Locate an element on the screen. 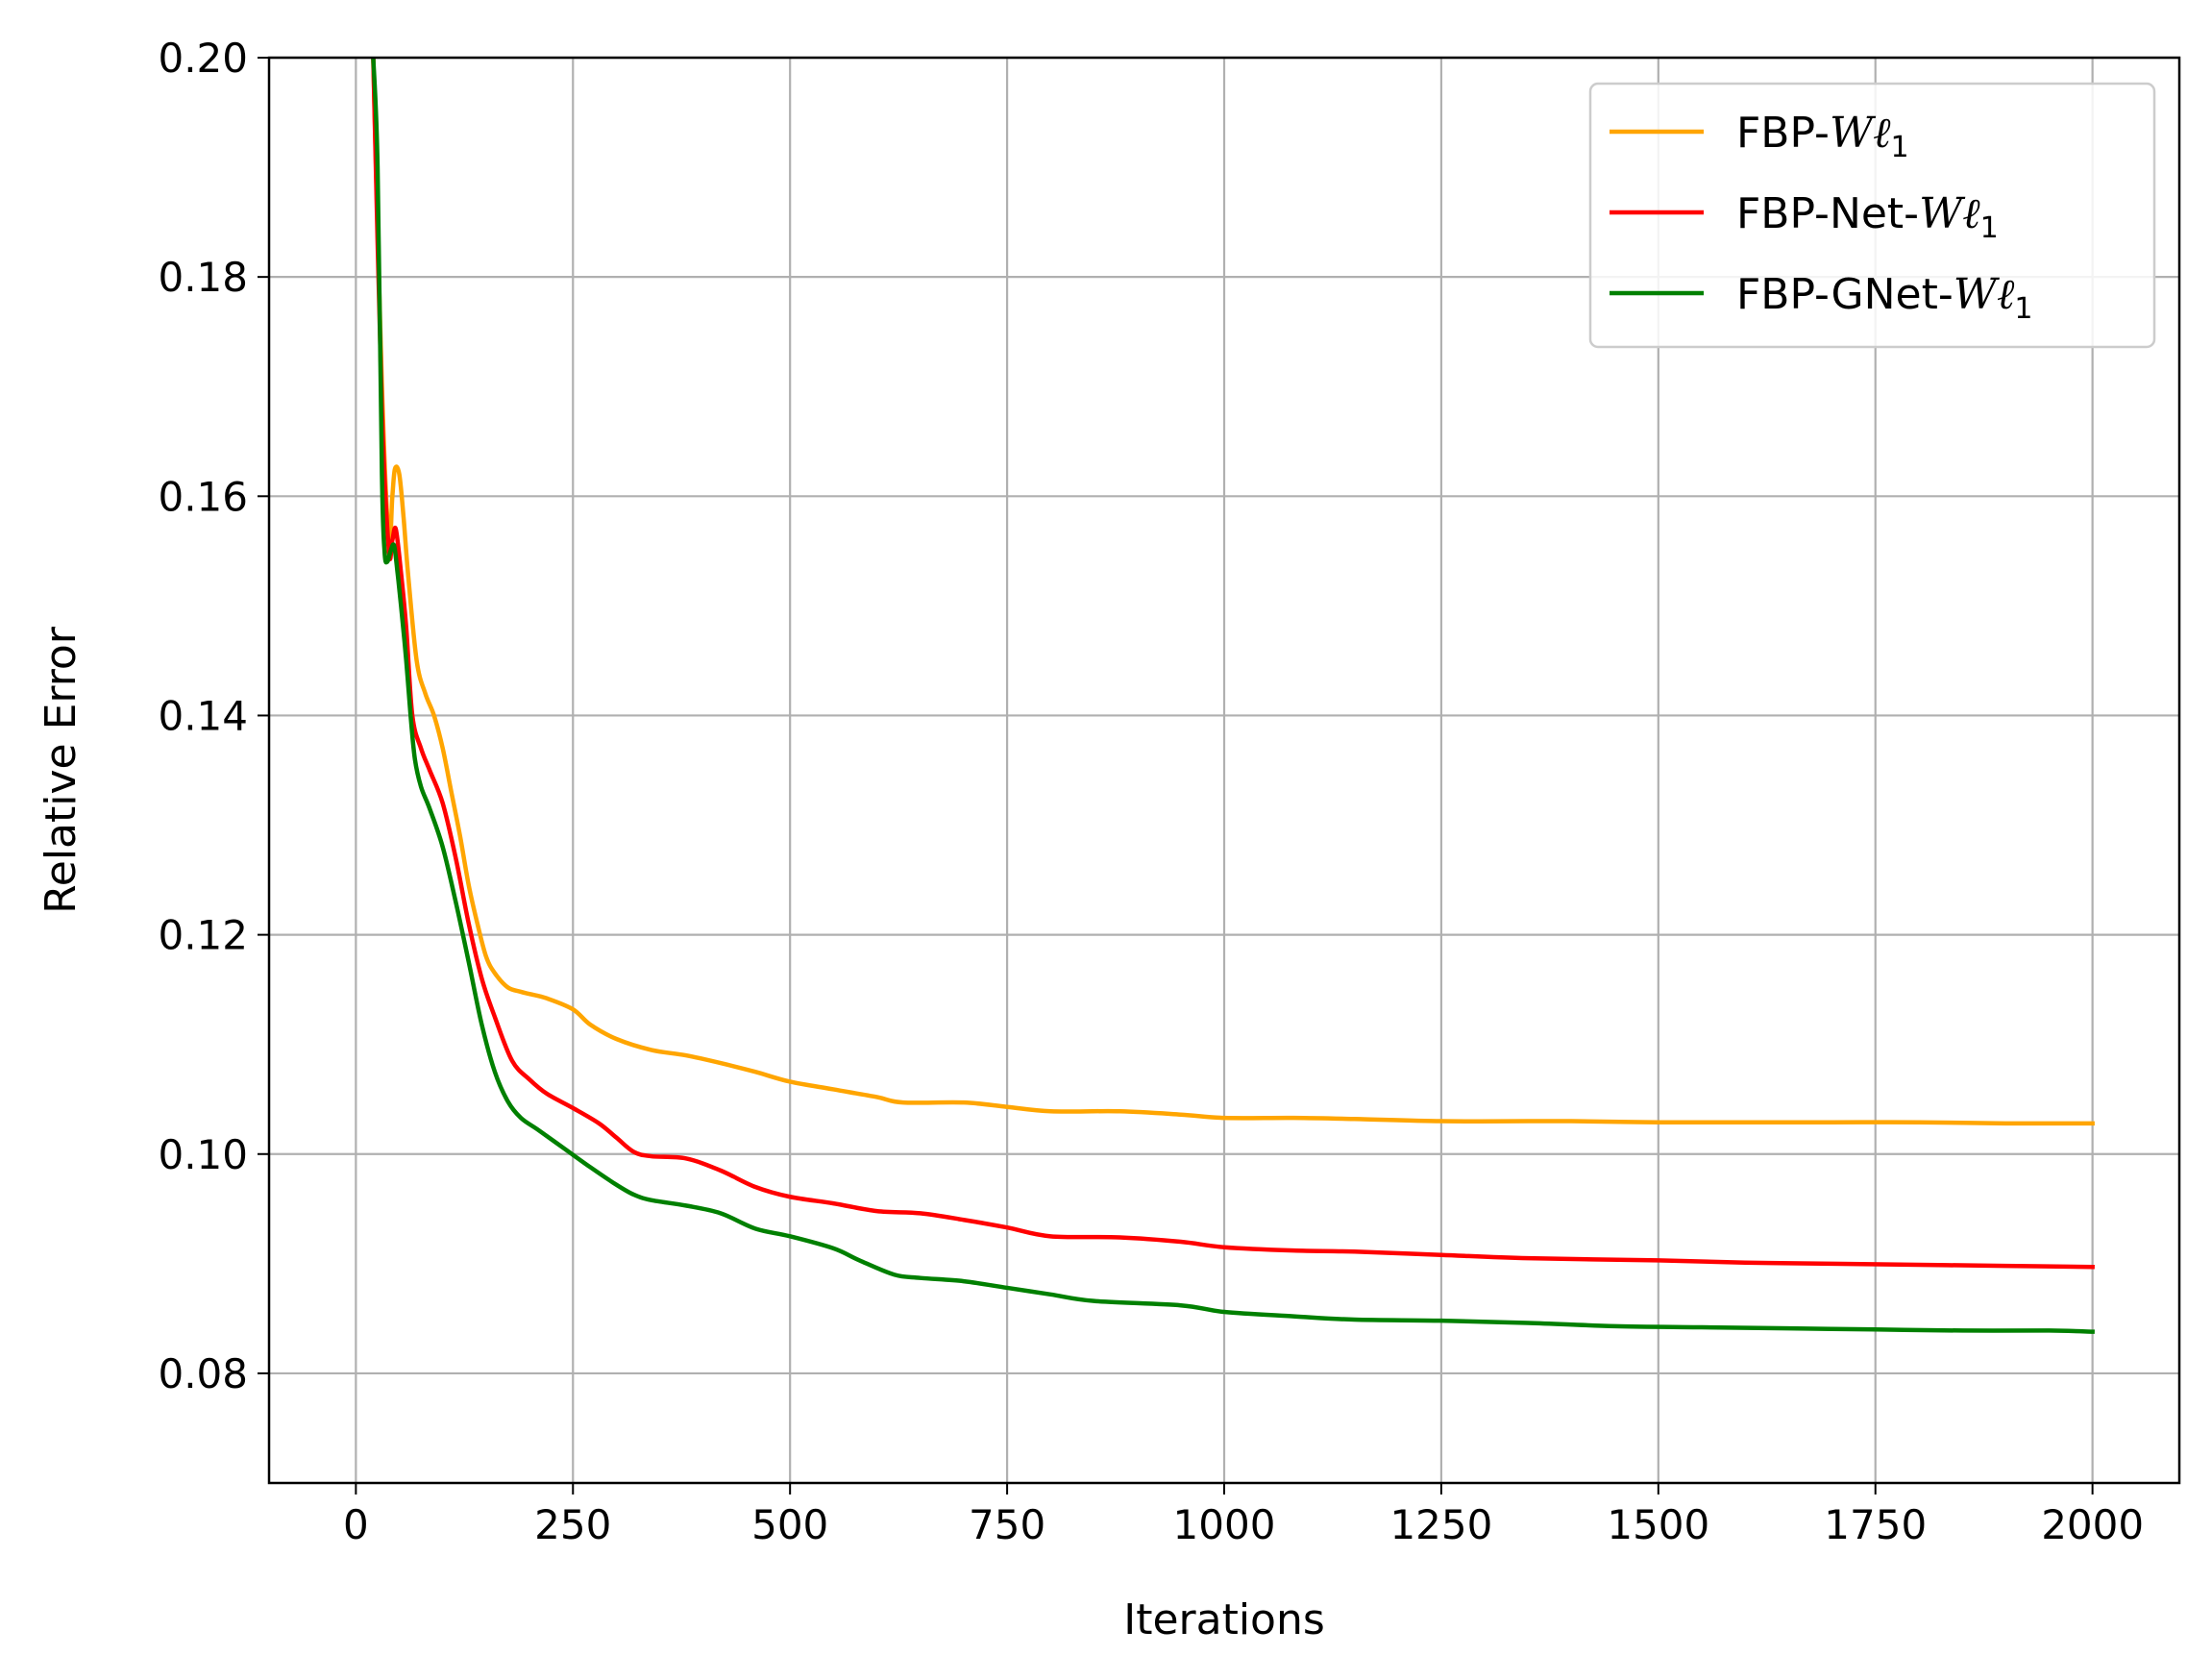  legend-label: FBP-Net-Wℓ1 is located at coordinates (1867, 217).